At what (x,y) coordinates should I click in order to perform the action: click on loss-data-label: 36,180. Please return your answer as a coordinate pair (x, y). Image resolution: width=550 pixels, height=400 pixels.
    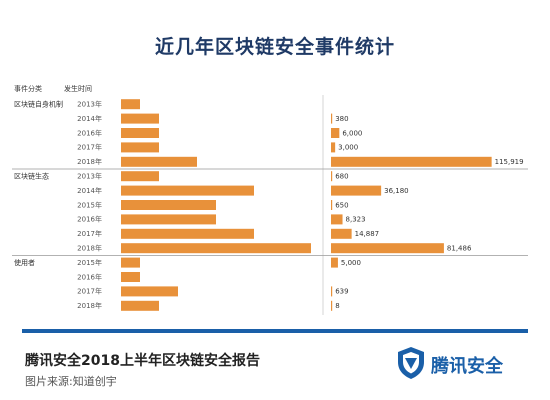
    Looking at the image, I should click on (396, 191).